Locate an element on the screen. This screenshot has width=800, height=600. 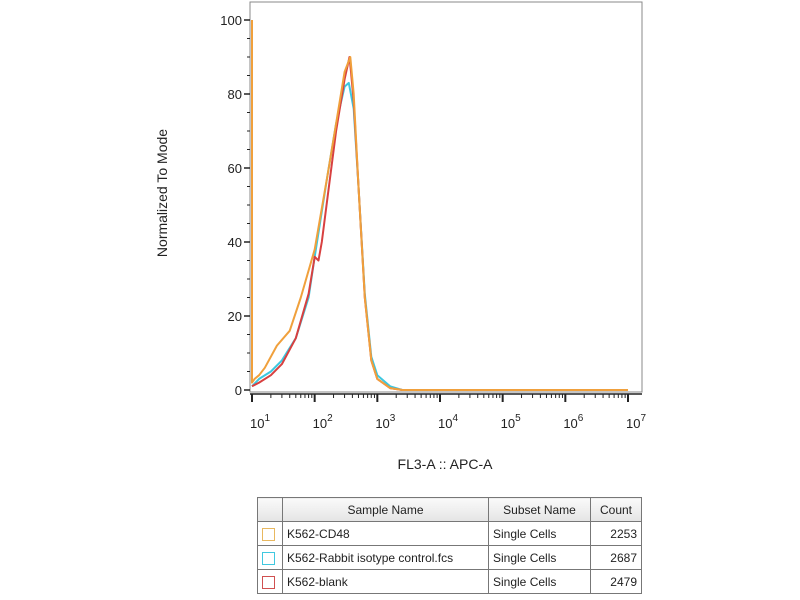
count: 2479 is located at coordinates (616, 581).